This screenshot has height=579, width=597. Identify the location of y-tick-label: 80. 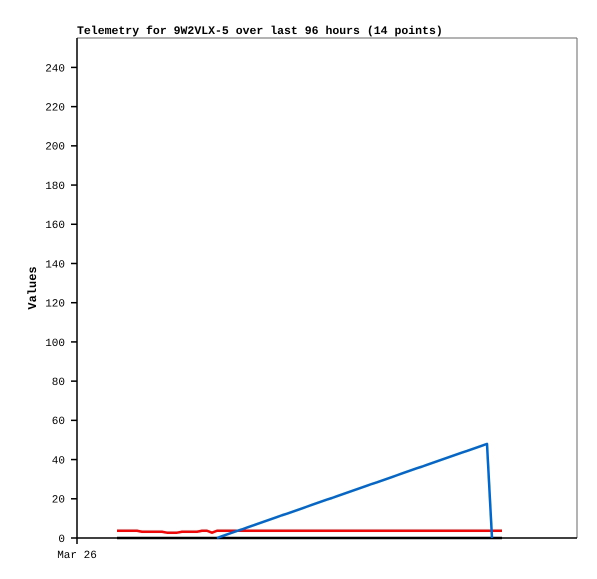
(58, 382).